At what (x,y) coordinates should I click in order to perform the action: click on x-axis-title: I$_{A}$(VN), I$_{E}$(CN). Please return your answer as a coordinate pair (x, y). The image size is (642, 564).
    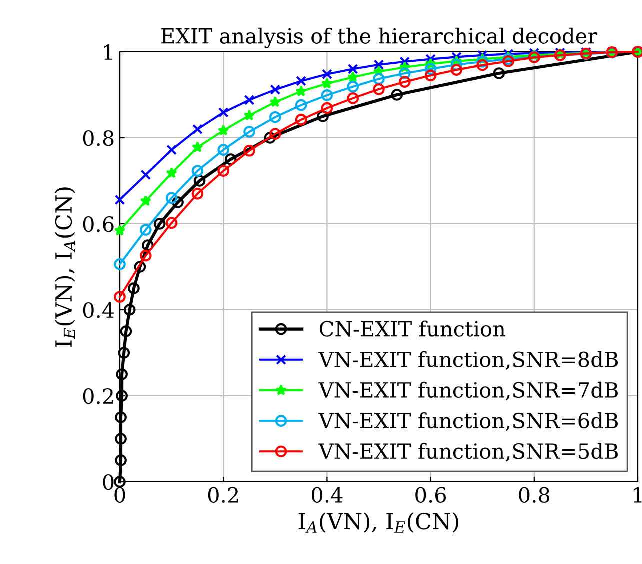
    Looking at the image, I should click on (378, 522).